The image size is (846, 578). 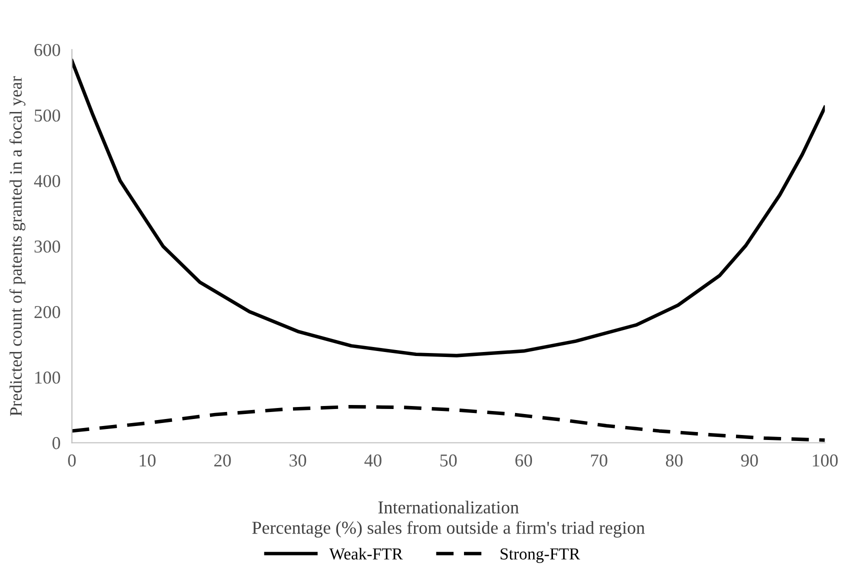 I want to click on y-tick-label: 600, so click(x=47, y=50).